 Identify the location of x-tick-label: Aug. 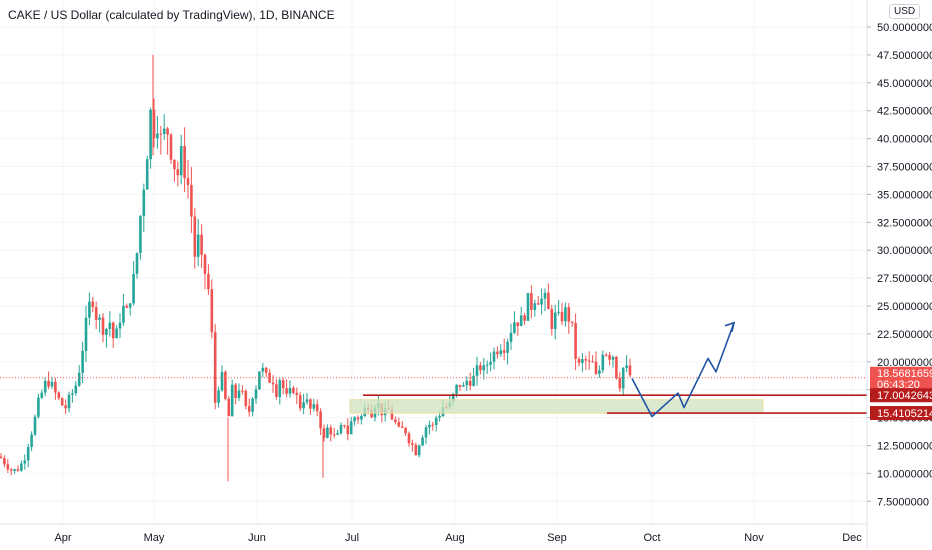
(455, 538).